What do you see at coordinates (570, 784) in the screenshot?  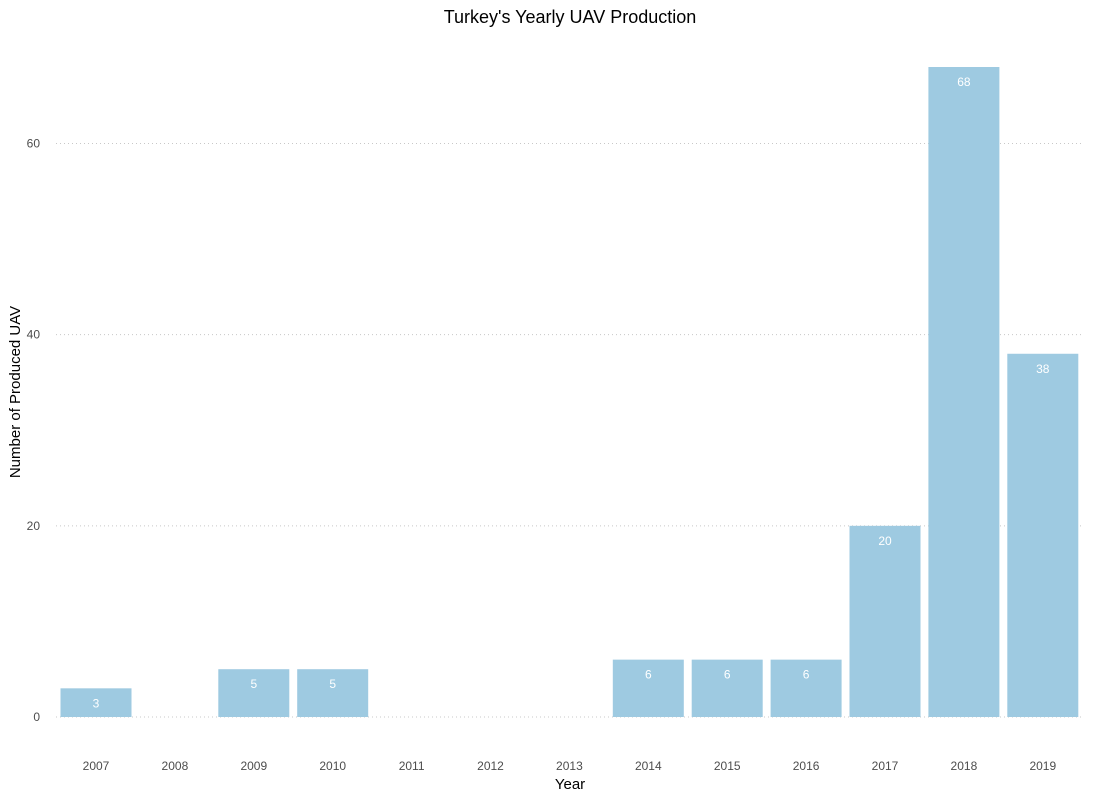 I see `x-axis-title: Year` at bounding box center [570, 784].